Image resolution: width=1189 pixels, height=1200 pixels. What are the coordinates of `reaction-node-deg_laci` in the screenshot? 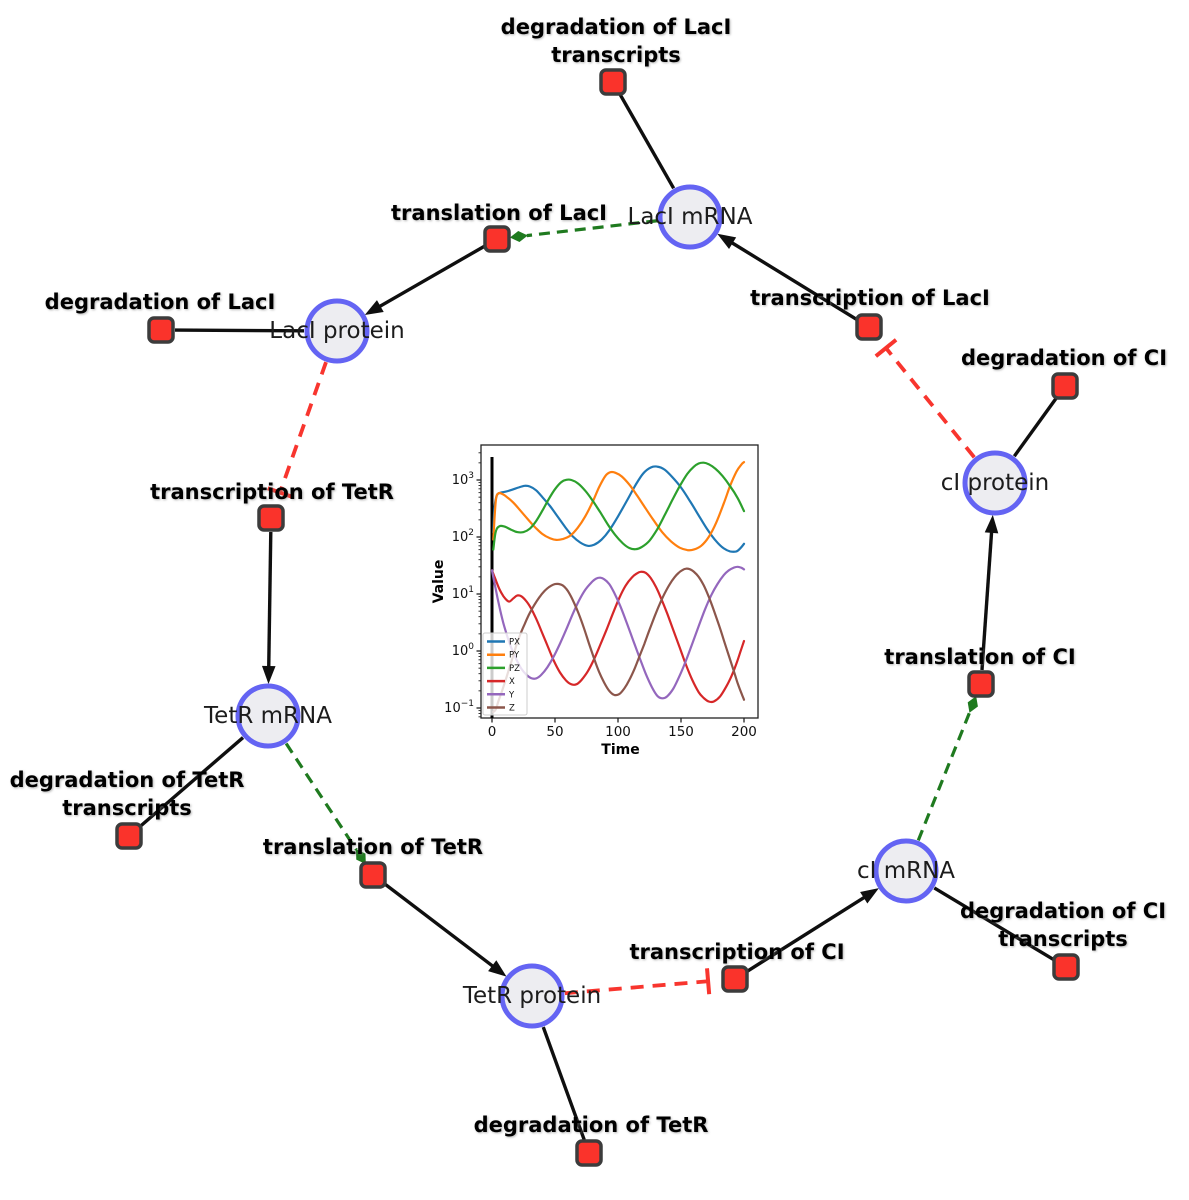 It's located at (161, 330).